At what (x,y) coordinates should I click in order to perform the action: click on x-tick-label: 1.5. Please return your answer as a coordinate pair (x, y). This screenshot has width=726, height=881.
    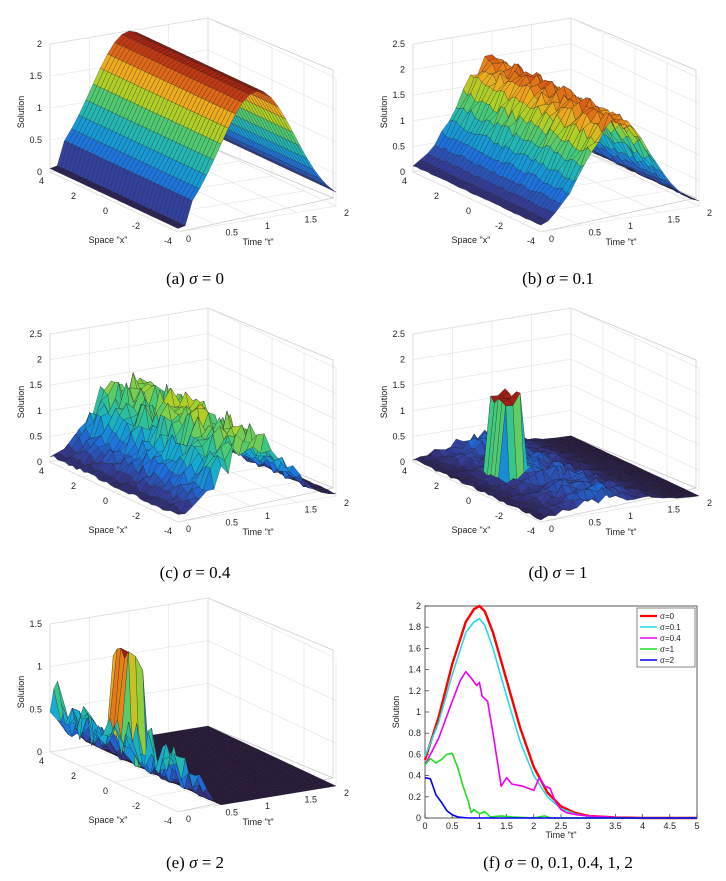
    Looking at the image, I should click on (506, 826).